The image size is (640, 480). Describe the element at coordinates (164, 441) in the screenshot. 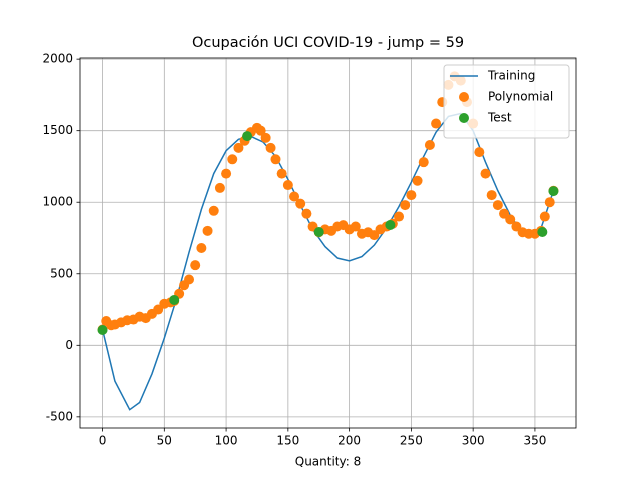

I see `x-tick-label: 50` at that location.